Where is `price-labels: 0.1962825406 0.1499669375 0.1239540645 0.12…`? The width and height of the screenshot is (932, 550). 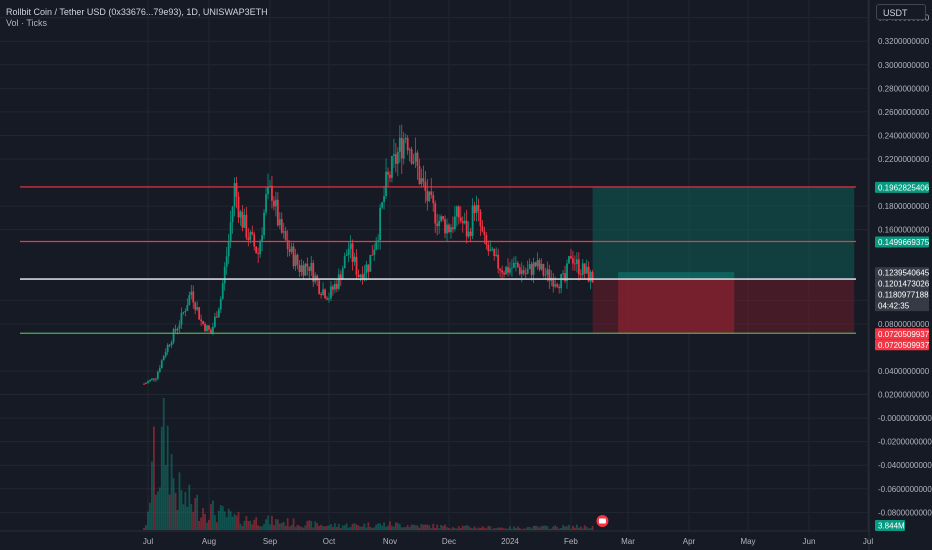 price-labels: 0.1962825406 0.1499669375 0.1239540645 0.12… is located at coordinates (902, 356).